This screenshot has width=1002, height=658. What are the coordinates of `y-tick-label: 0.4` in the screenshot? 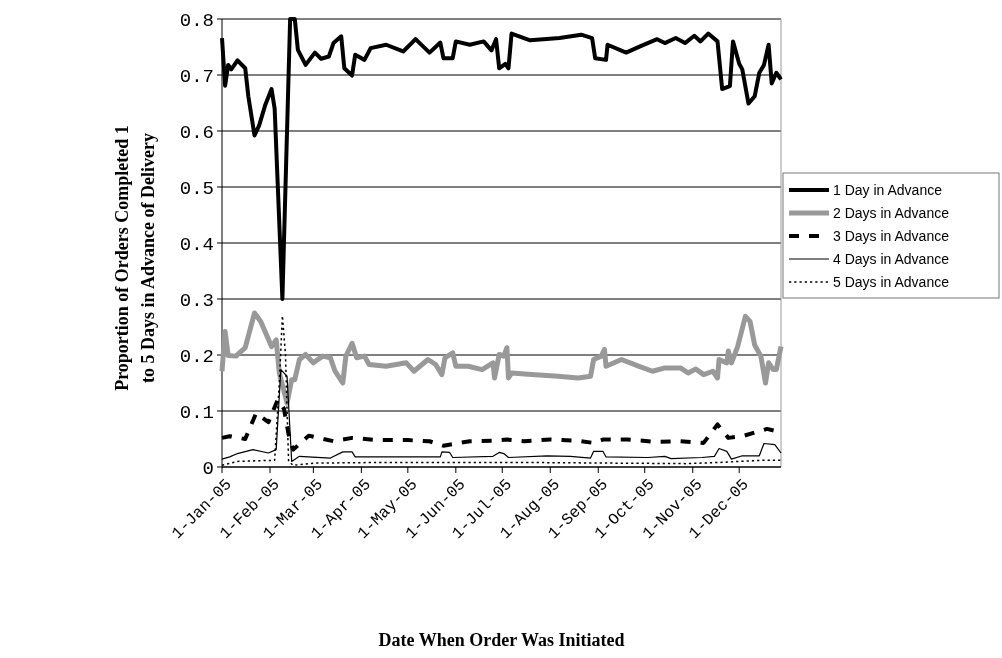 It's located at (196, 244).